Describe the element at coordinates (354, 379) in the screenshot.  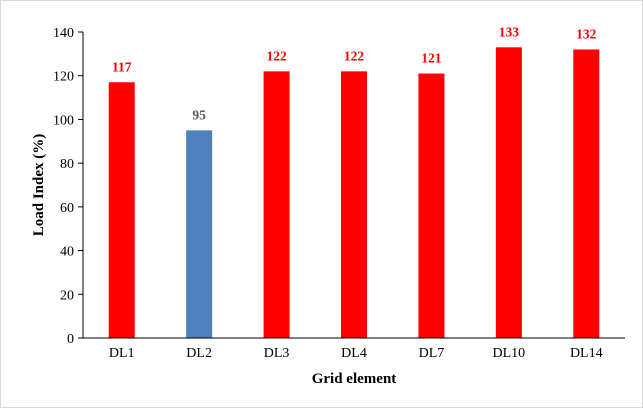
I see `x-axis-title: Grid element` at that location.